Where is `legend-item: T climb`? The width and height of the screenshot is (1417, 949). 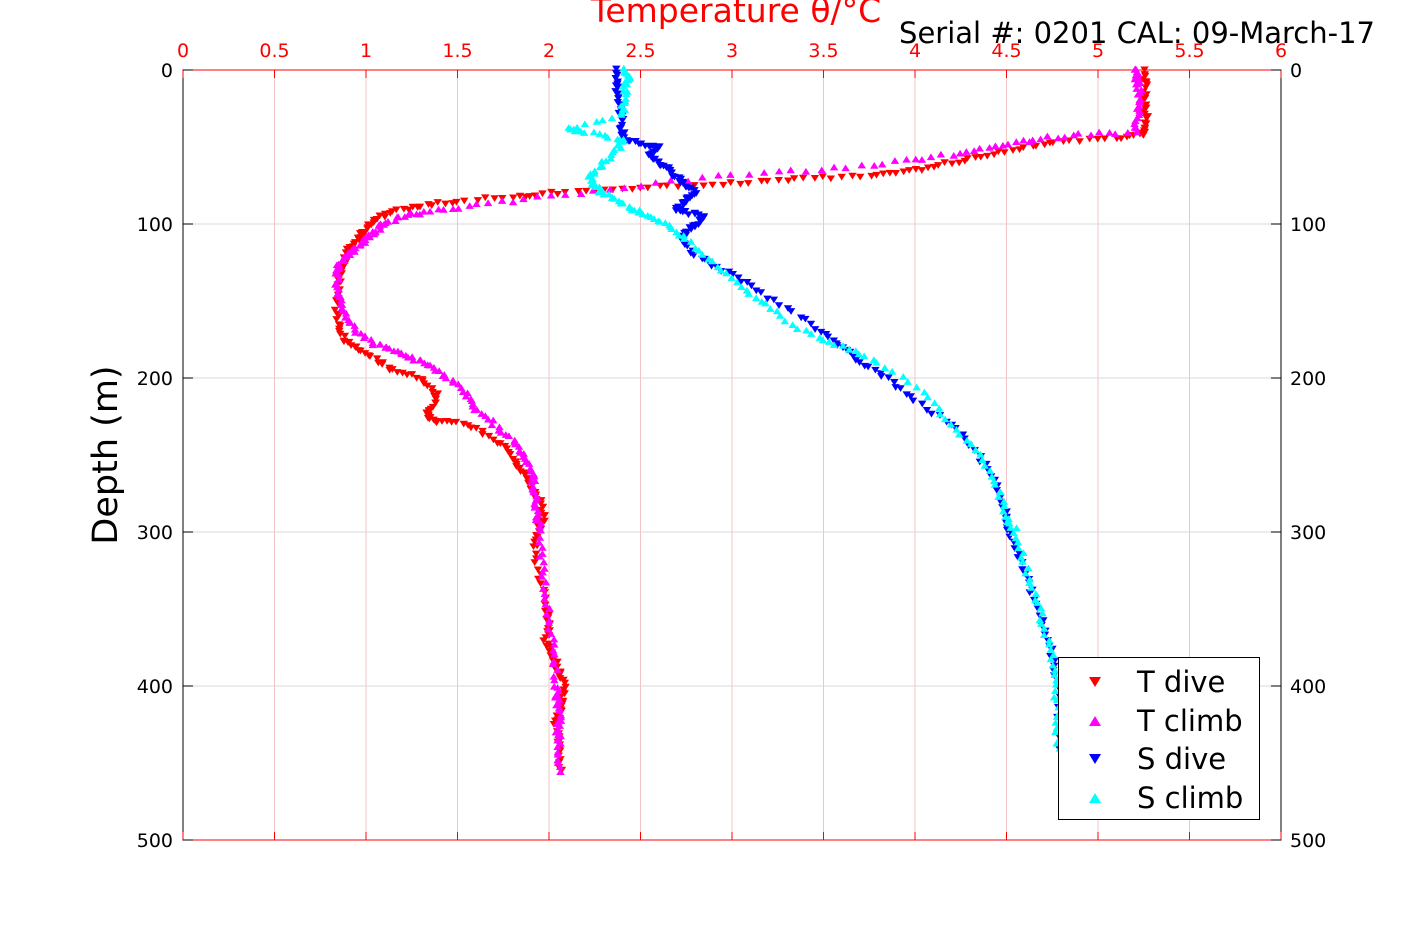 legend-item: T climb is located at coordinates (1159, 720).